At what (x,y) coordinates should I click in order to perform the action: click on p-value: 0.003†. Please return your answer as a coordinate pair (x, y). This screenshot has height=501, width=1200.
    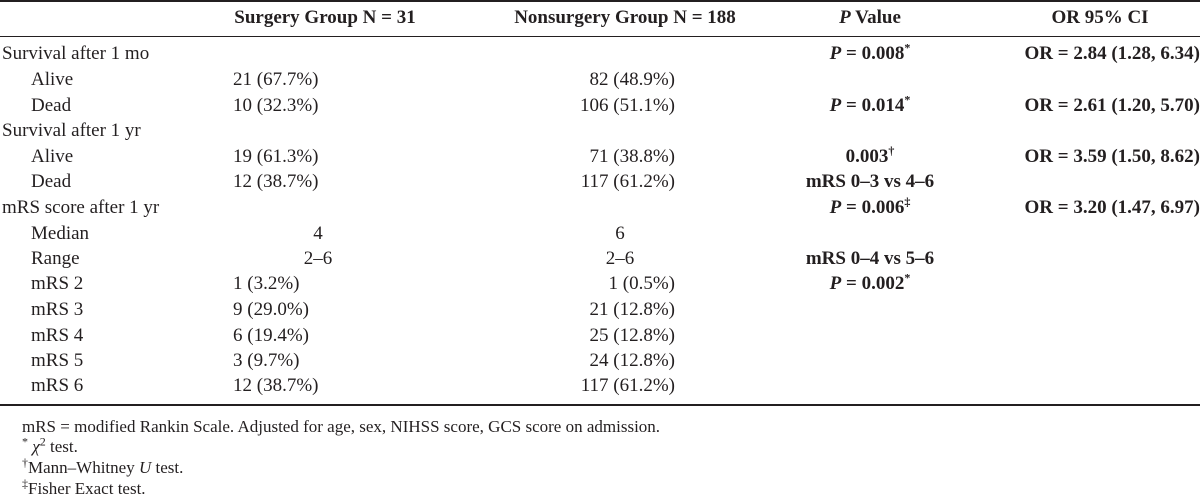
    Looking at the image, I should click on (870, 155).